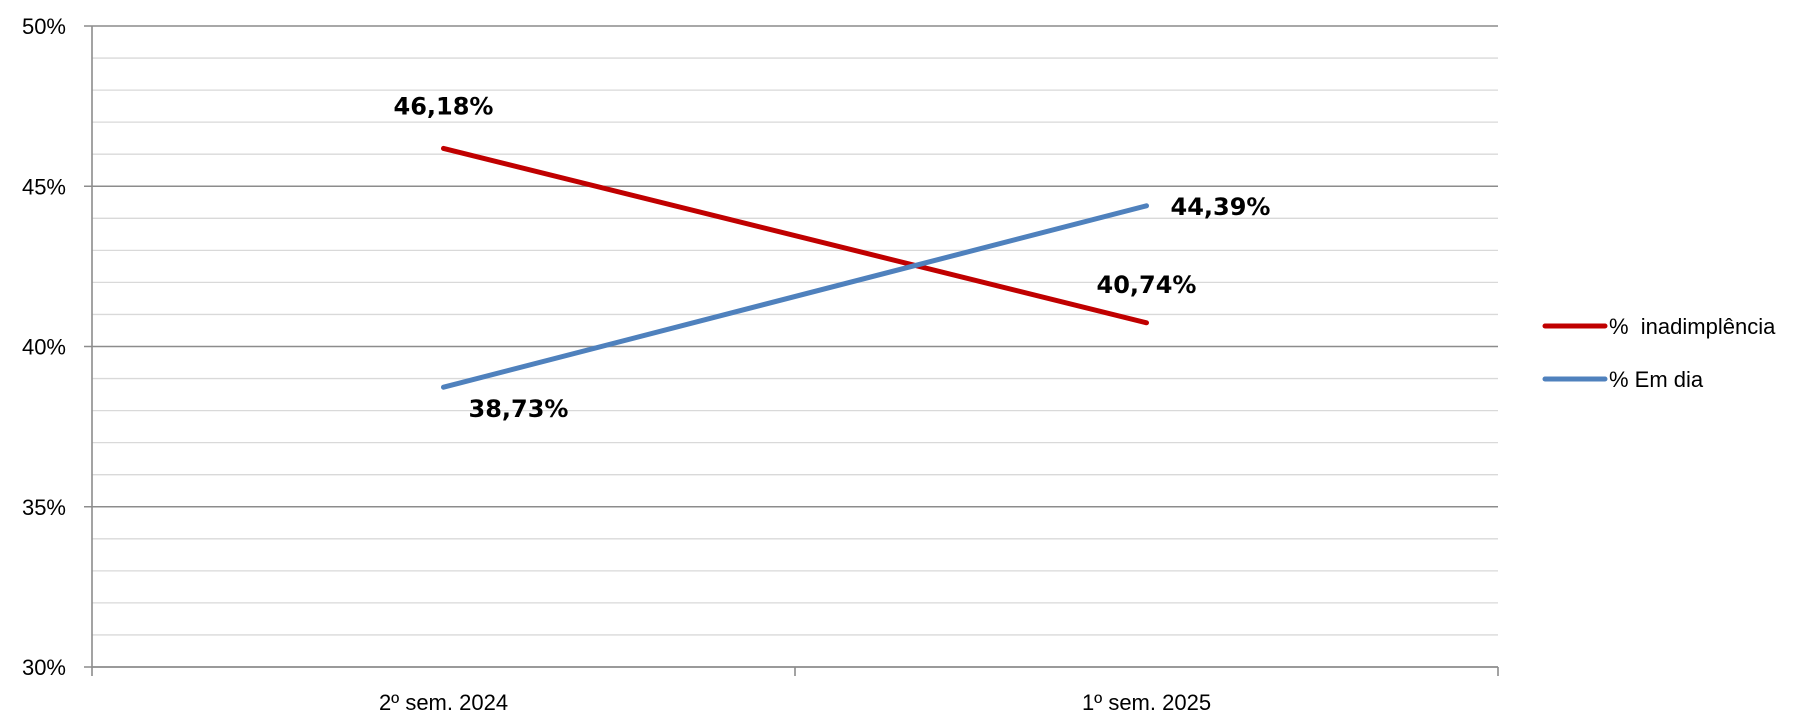 This screenshot has width=1813, height=716. Describe the element at coordinates (444, 106) in the screenshot. I see `data-label: 46,18%` at that location.